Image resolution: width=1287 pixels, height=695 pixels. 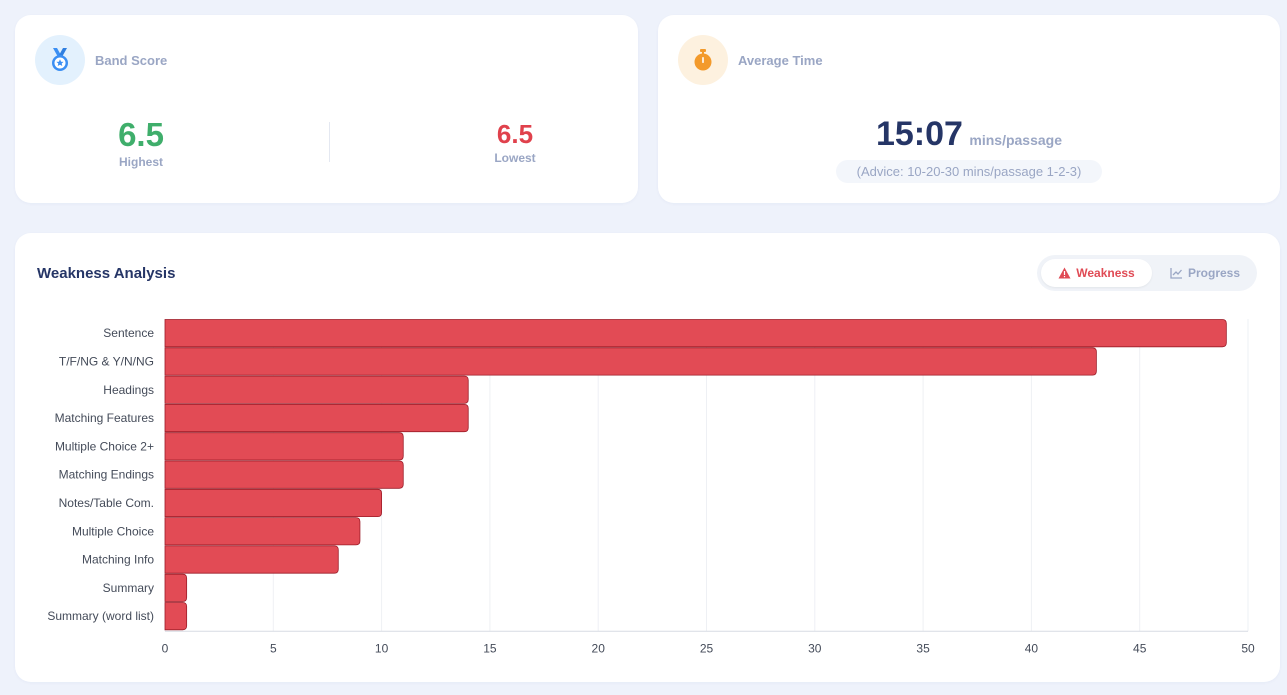 What do you see at coordinates (140, 162) in the screenshot?
I see `highest-score-label: Highest` at bounding box center [140, 162].